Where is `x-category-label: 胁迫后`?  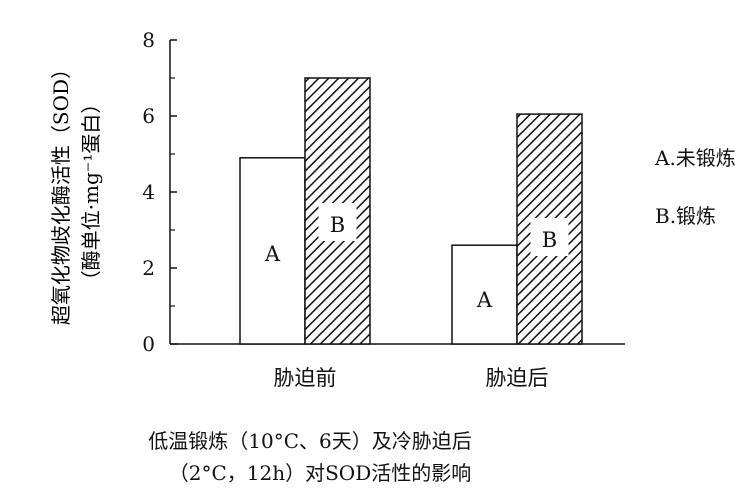
x-category-label: 胁迫后 is located at coordinates (517, 378).